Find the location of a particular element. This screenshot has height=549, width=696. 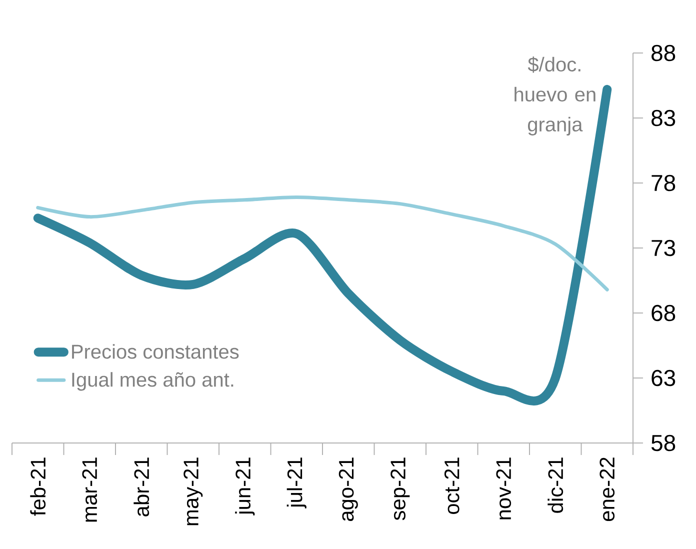

y-tick-label: 88 is located at coordinates (664, 53).